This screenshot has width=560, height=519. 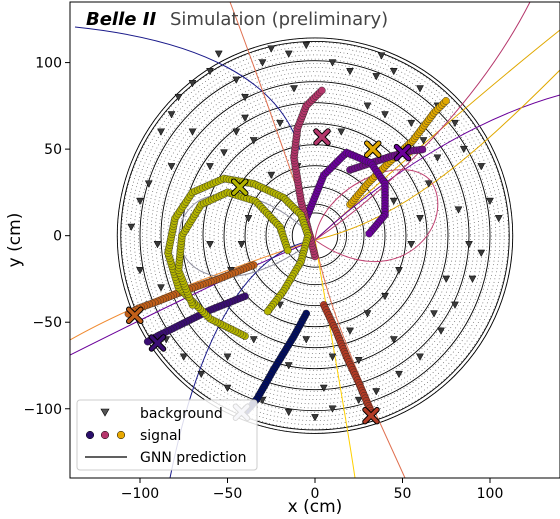 I want to click on x-axis-label: x (cm), so click(x=315, y=507).